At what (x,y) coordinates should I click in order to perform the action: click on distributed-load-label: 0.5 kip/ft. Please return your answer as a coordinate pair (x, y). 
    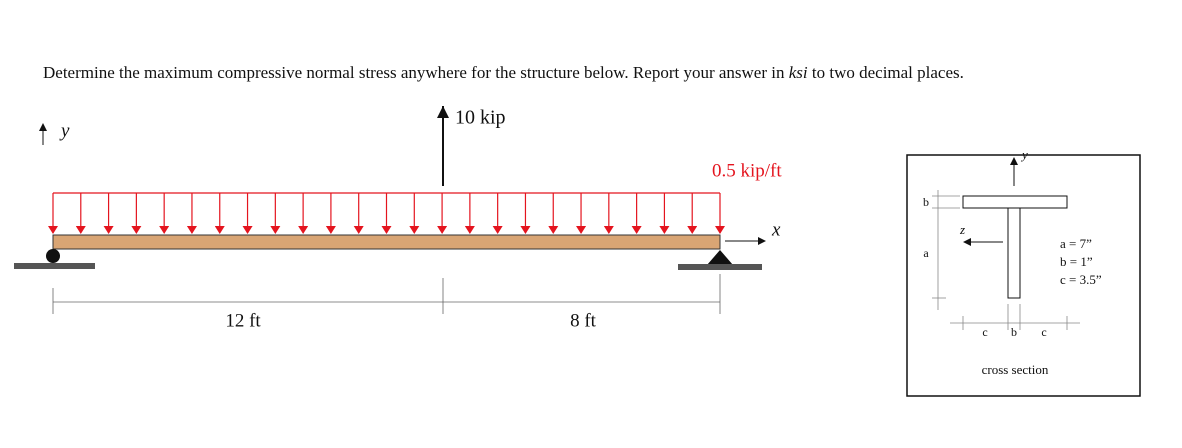
    Looking at the image, I should click on (747, 170).